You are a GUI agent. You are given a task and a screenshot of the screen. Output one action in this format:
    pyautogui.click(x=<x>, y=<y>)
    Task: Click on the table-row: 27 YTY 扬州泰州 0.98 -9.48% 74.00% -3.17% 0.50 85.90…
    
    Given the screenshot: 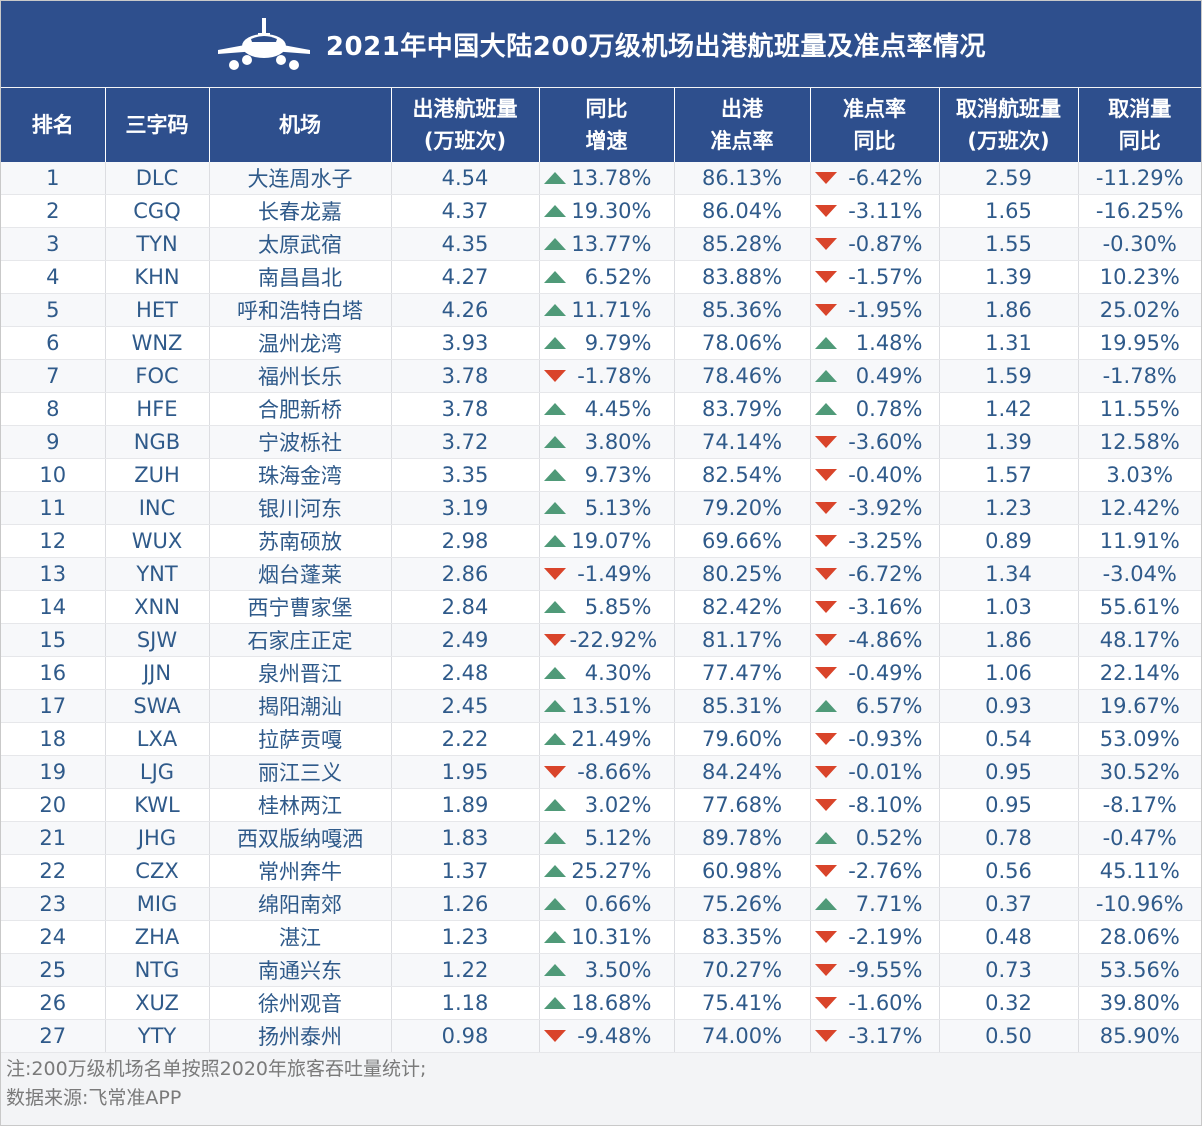 What is the action you would take?
    pyautogui.click(x=601, y=1036)
    